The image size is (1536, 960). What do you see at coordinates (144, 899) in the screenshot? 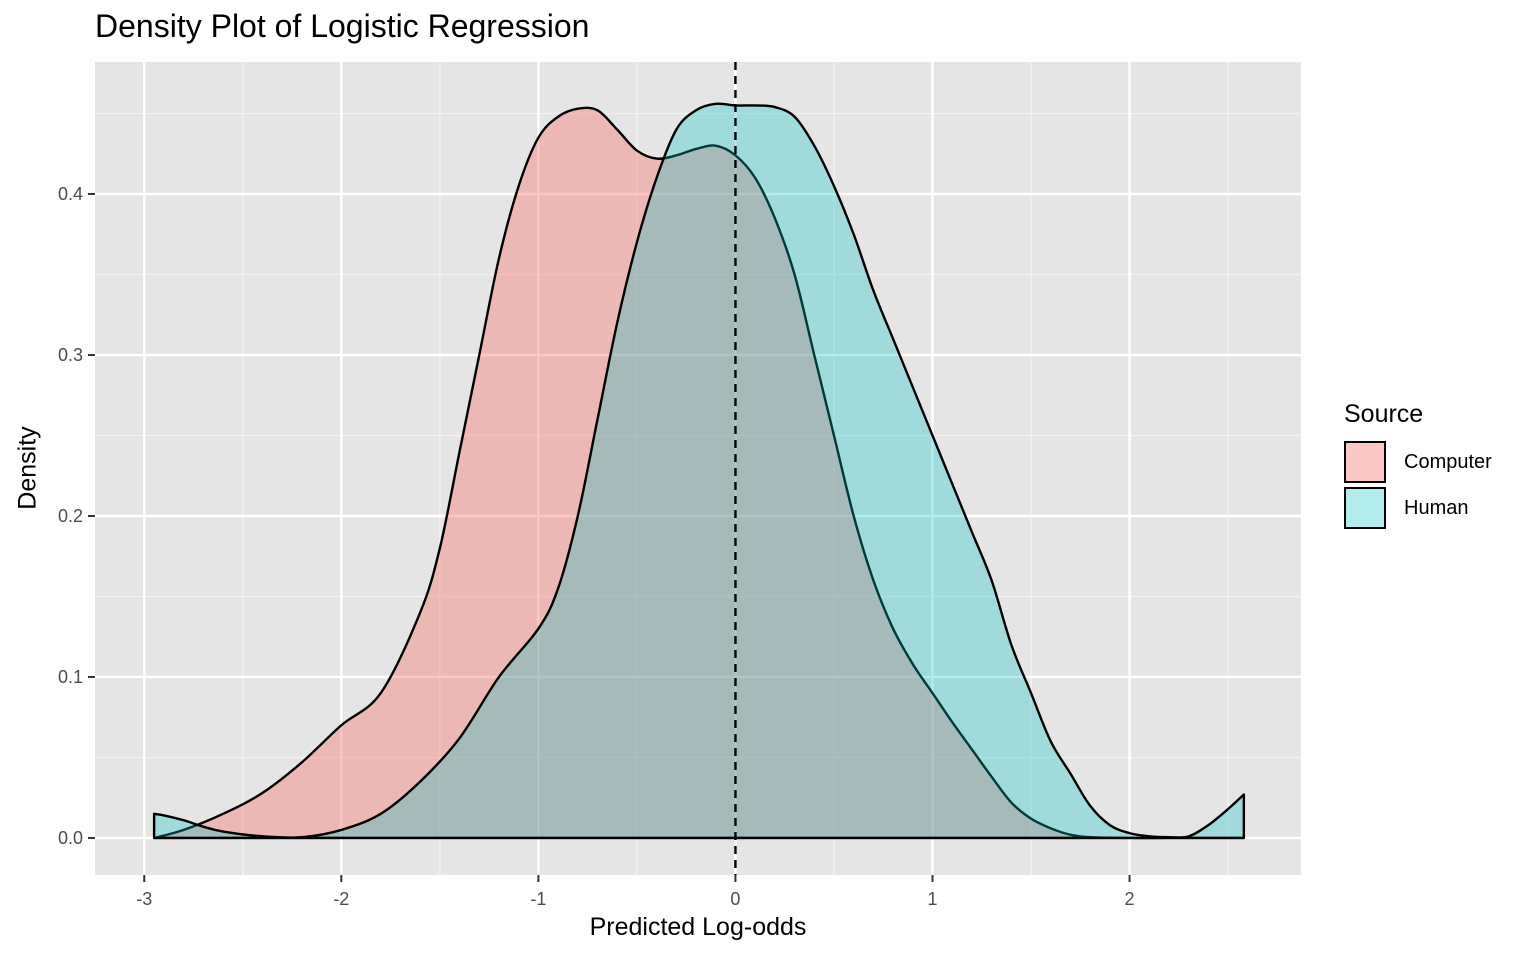
I see `x-tick-label: -3` at bounding box center [144, 899].